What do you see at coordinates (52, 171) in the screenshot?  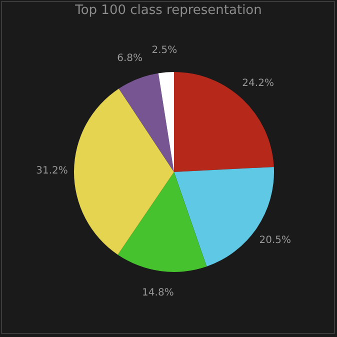 I see `data-label: 31.2%` at bounding box center [52, 171].